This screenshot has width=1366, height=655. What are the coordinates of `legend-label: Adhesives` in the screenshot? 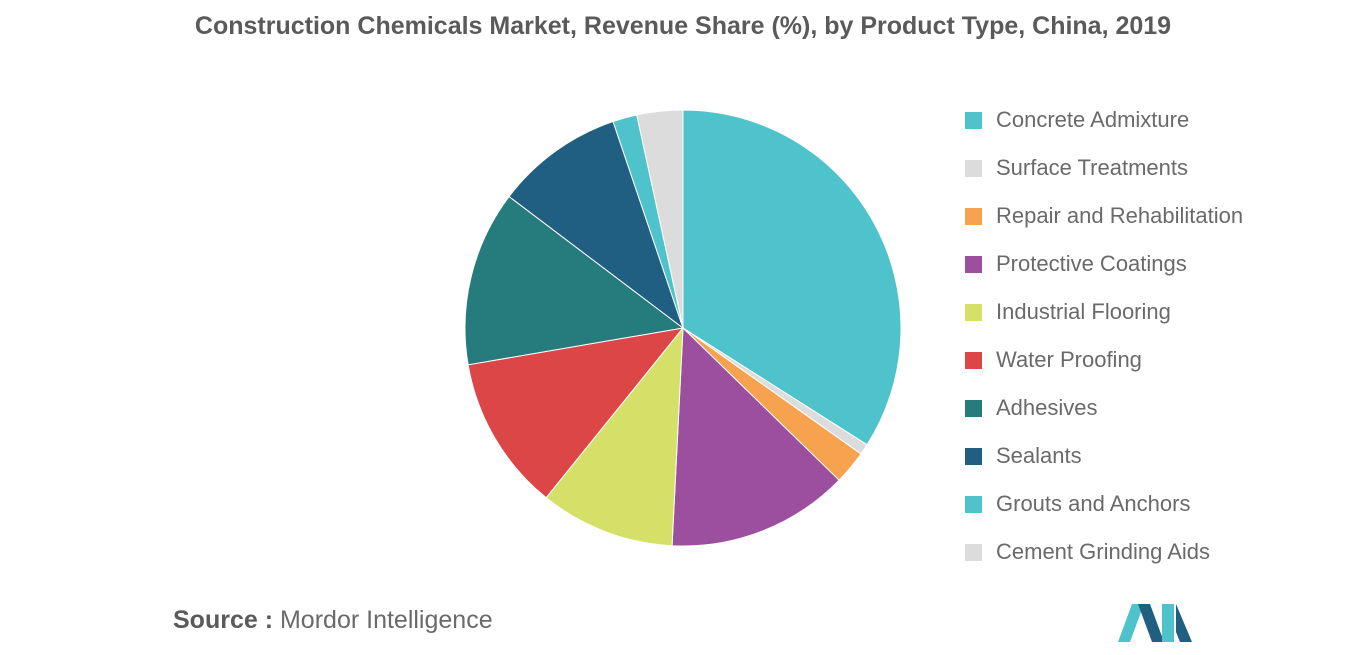 It's located at (1047, 407).